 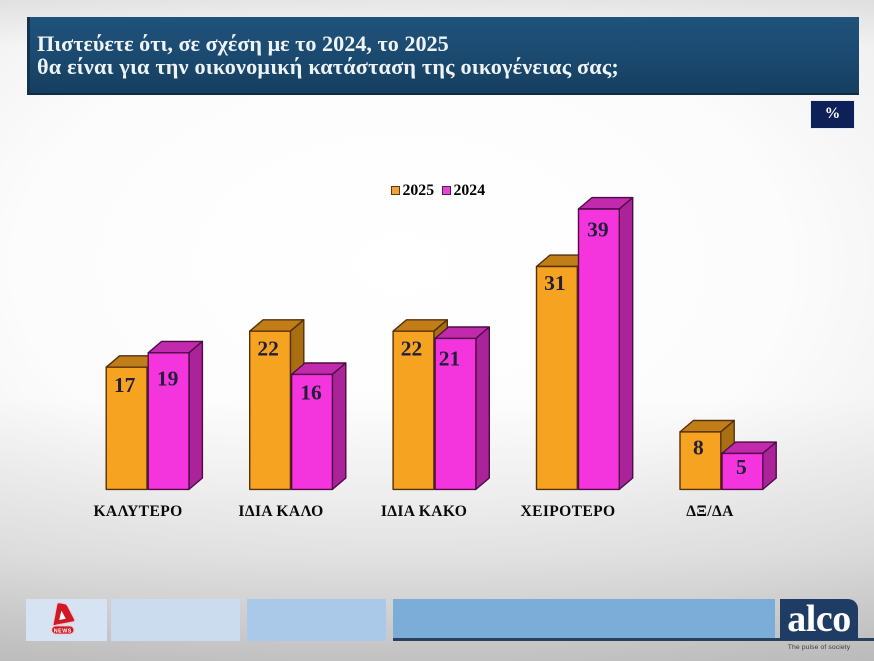 I want to click on svg-text: 8, so click(x=698, y=448).